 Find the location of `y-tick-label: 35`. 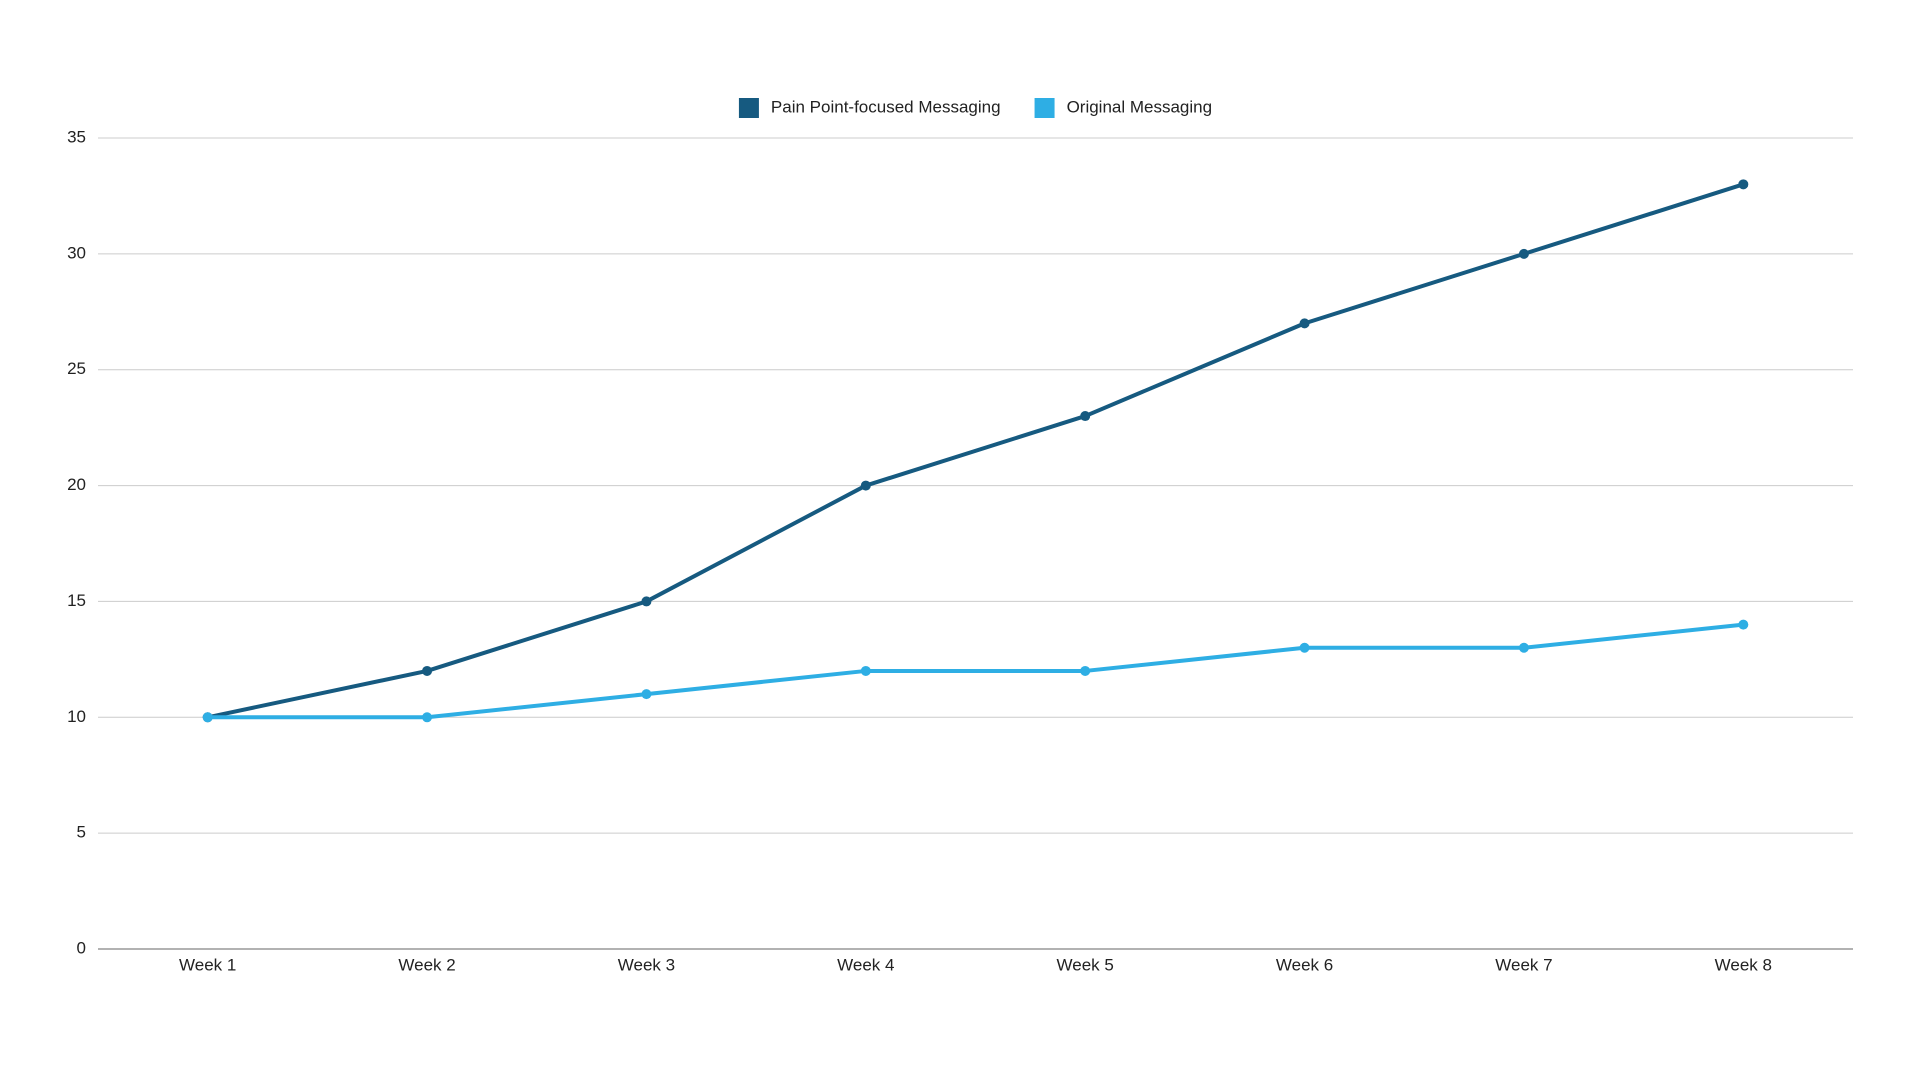

y-tick-label: 35 is located at coordinates (76, 136).